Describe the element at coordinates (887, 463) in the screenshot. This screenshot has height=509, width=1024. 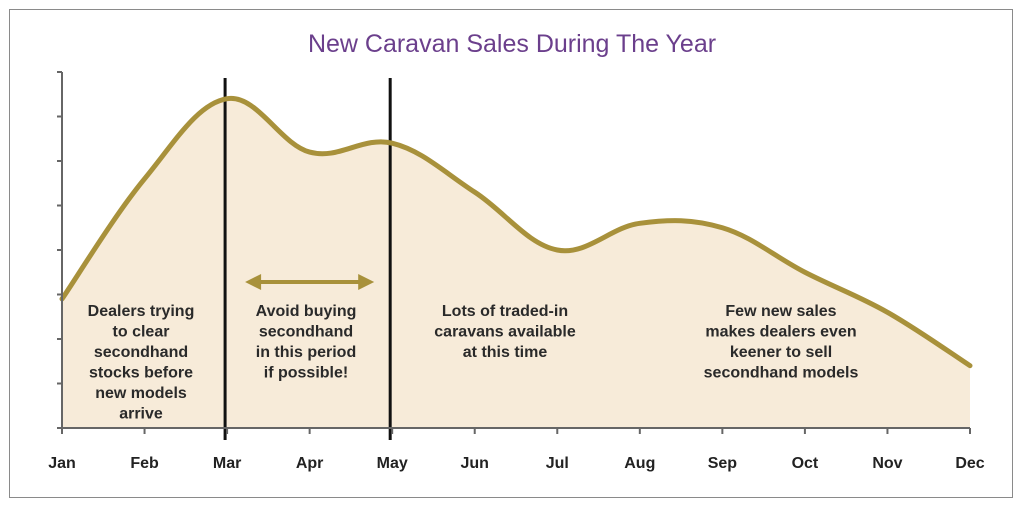
I see `x-tick-label: Nov` at that location.